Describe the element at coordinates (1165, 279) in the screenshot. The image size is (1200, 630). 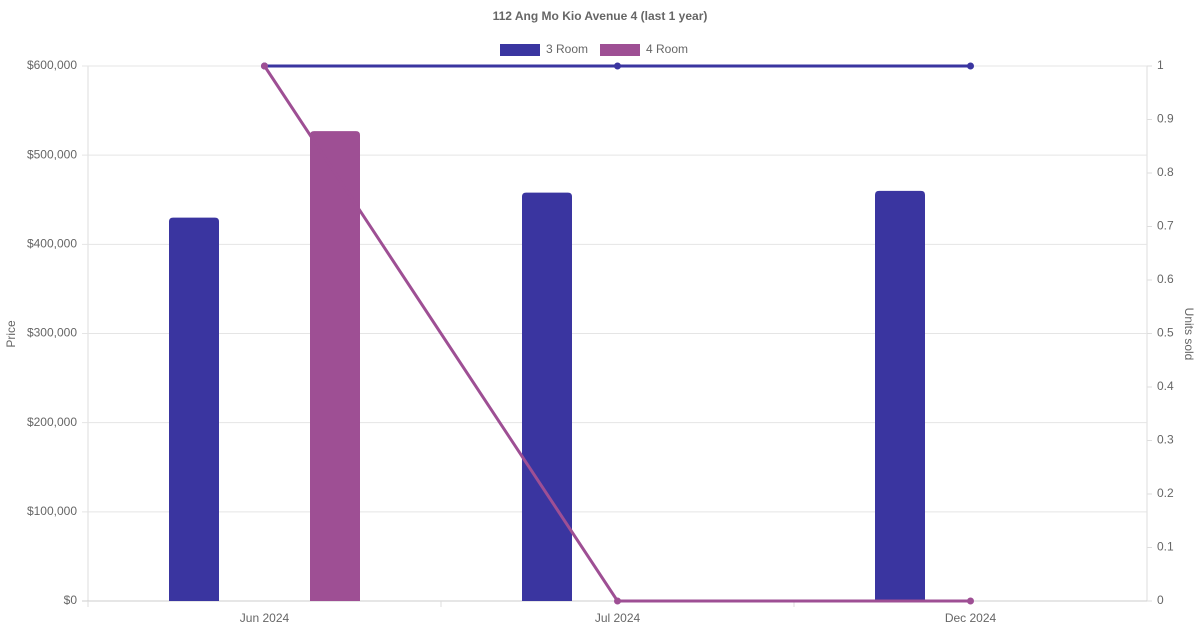
I see `y2-tick-label: 0.6` at that location.